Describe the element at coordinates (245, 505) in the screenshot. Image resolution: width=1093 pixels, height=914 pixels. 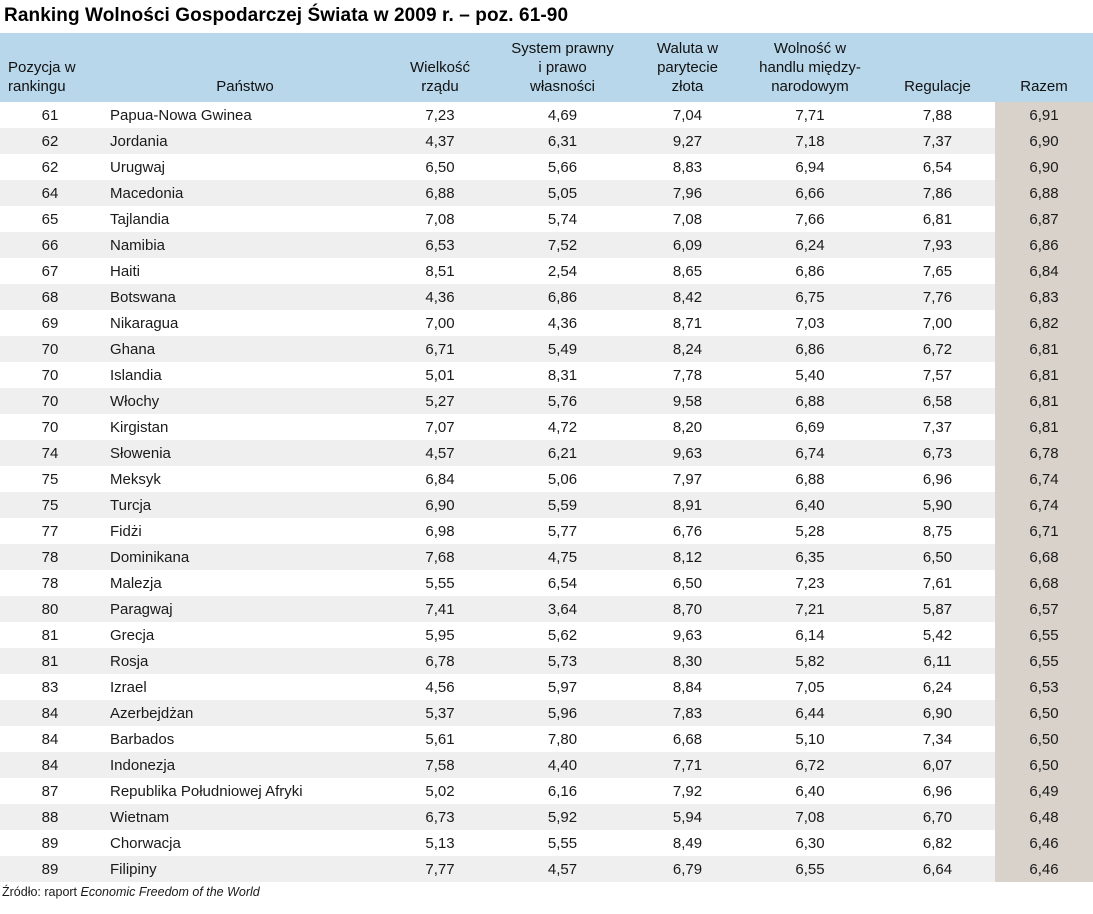
I see `country-cell: Turcja` at that location.